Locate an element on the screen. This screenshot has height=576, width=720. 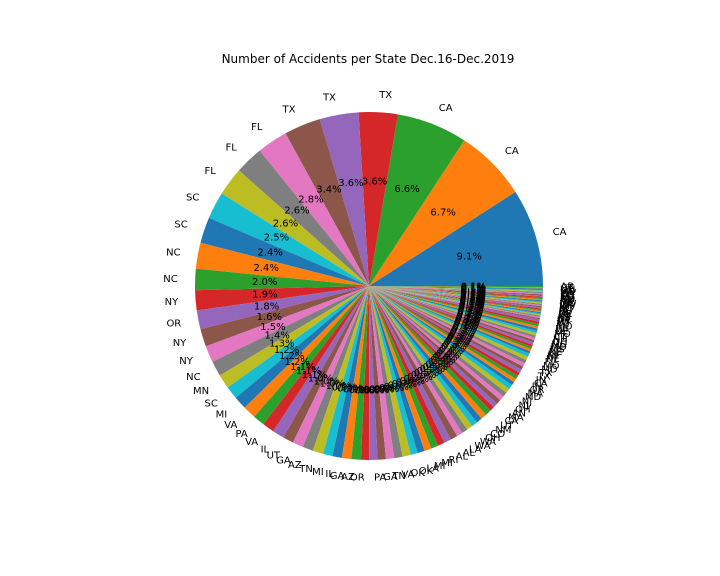
slice-label: WV is located at coordinates (568, 304).